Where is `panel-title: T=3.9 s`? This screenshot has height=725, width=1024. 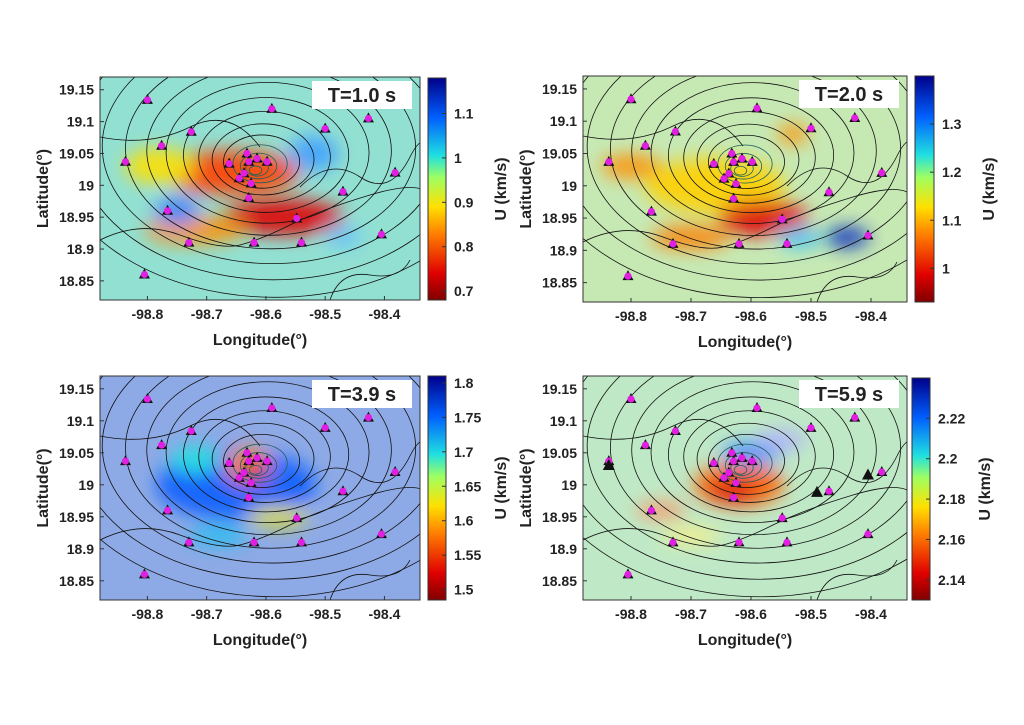 panel-title: T=3.9 s is located at coordinates (362, 395).